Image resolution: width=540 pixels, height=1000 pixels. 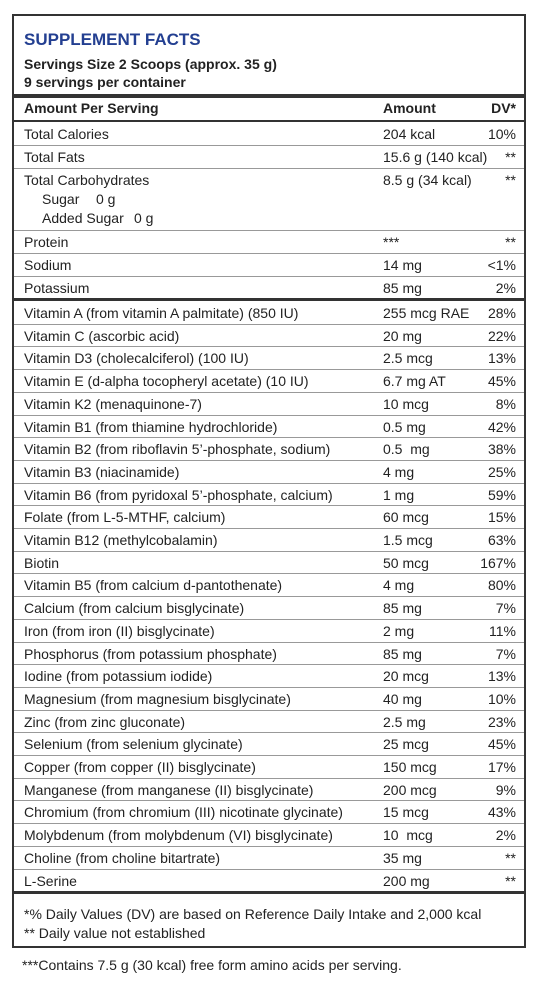 What do you see at coordinates (505, 403) in the screenshot?
I see `daily-value: 8%` at bounding box center [505, 403].